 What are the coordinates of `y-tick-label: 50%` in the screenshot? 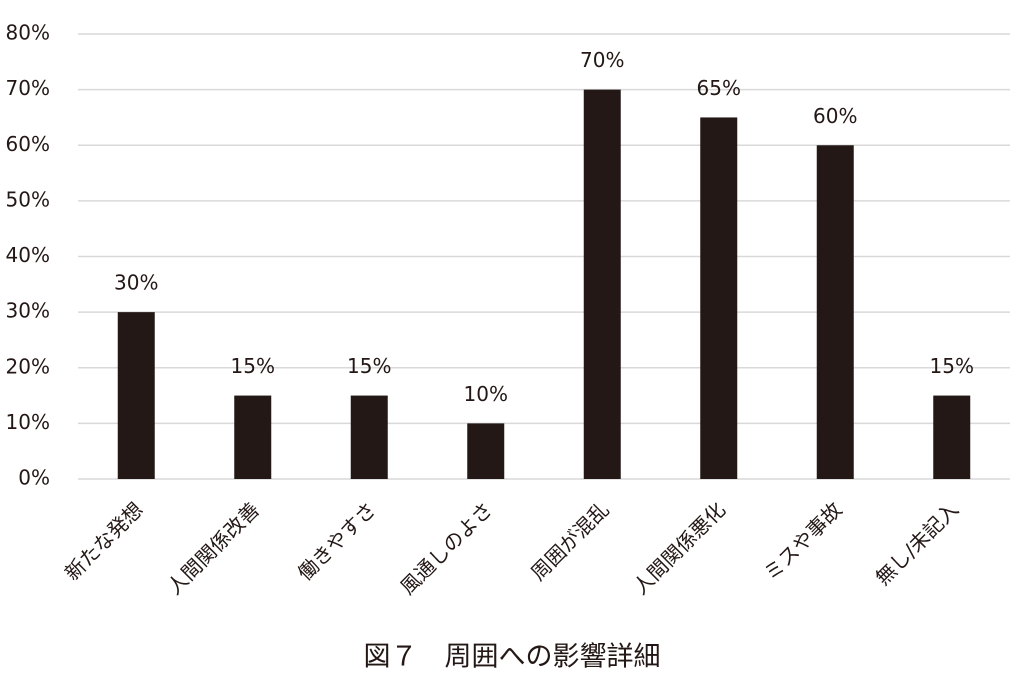 It's located at (28, 199).